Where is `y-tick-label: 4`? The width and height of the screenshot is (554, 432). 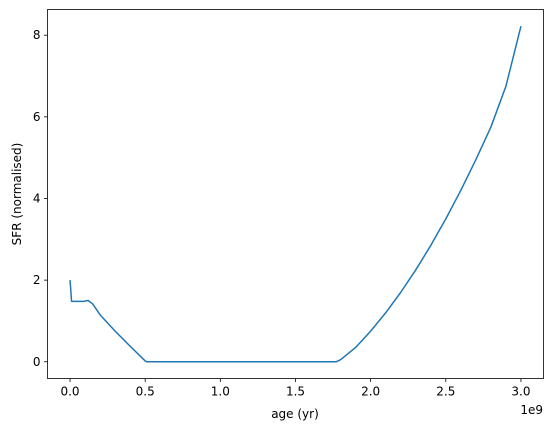
y-tick-label: 4 is located at coordinates (37, 198).